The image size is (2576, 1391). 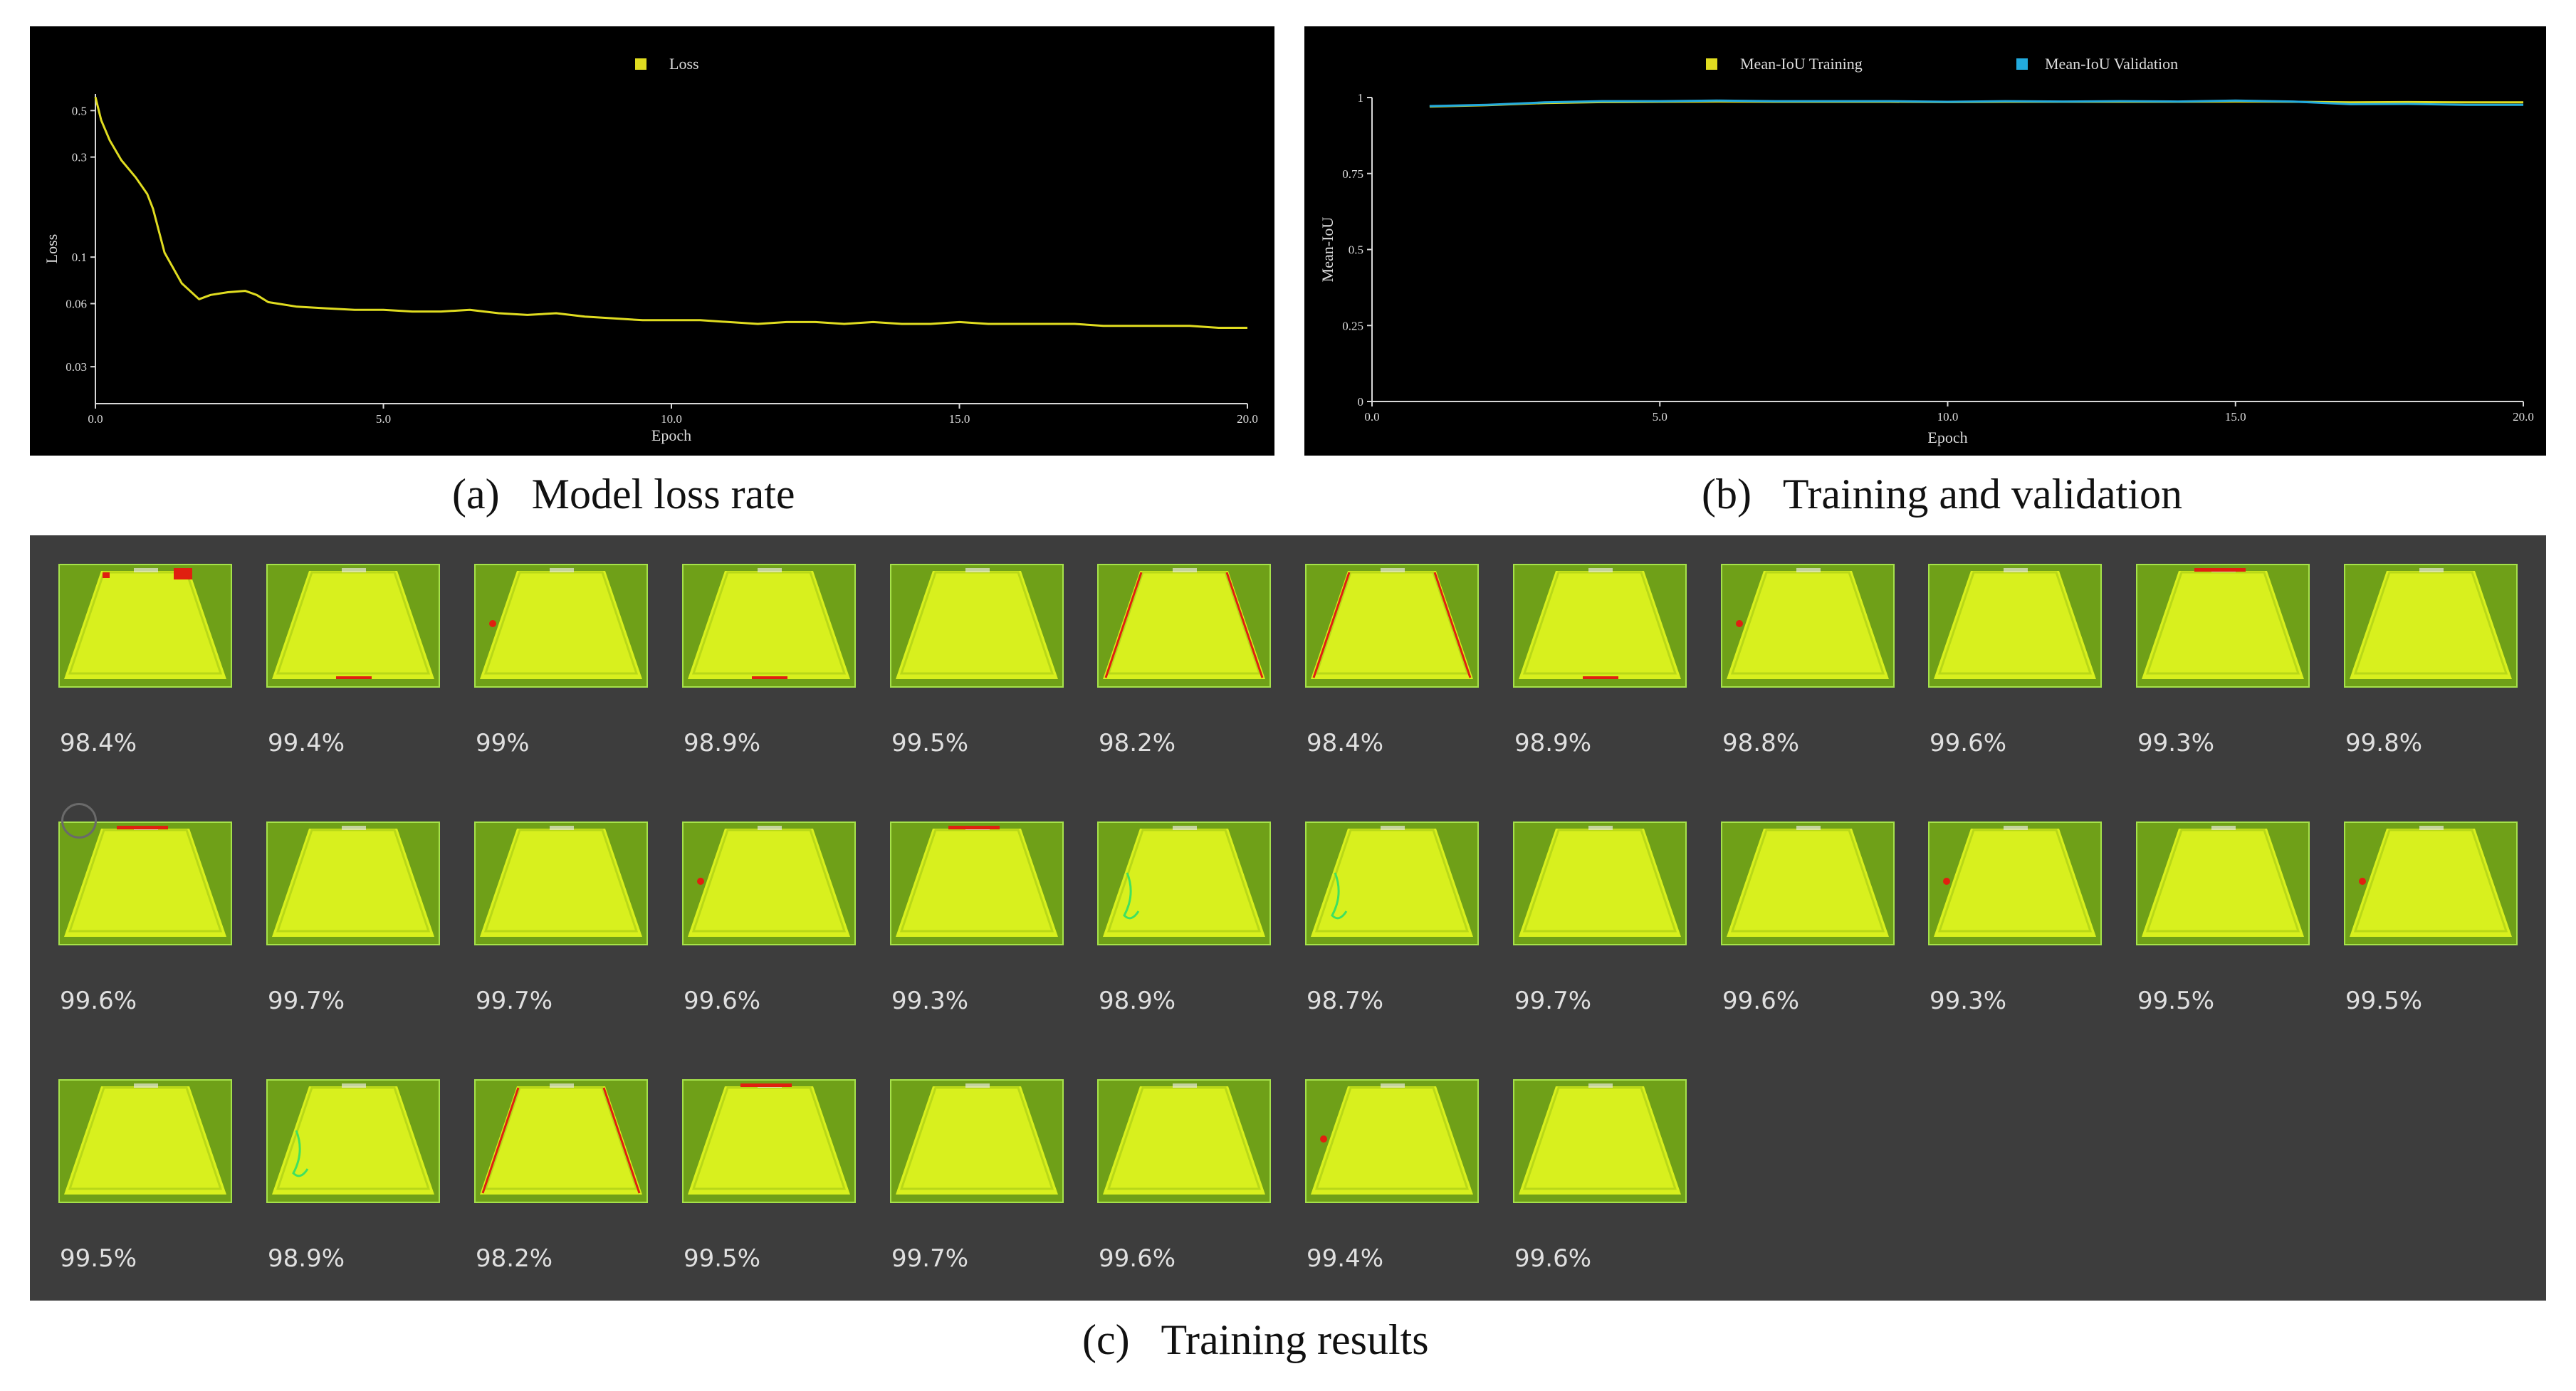 What do you see at coordinates (722, 743) in the screenshot?
I see `accuracy-label: 98.9%` at bounding box center [722, 743].